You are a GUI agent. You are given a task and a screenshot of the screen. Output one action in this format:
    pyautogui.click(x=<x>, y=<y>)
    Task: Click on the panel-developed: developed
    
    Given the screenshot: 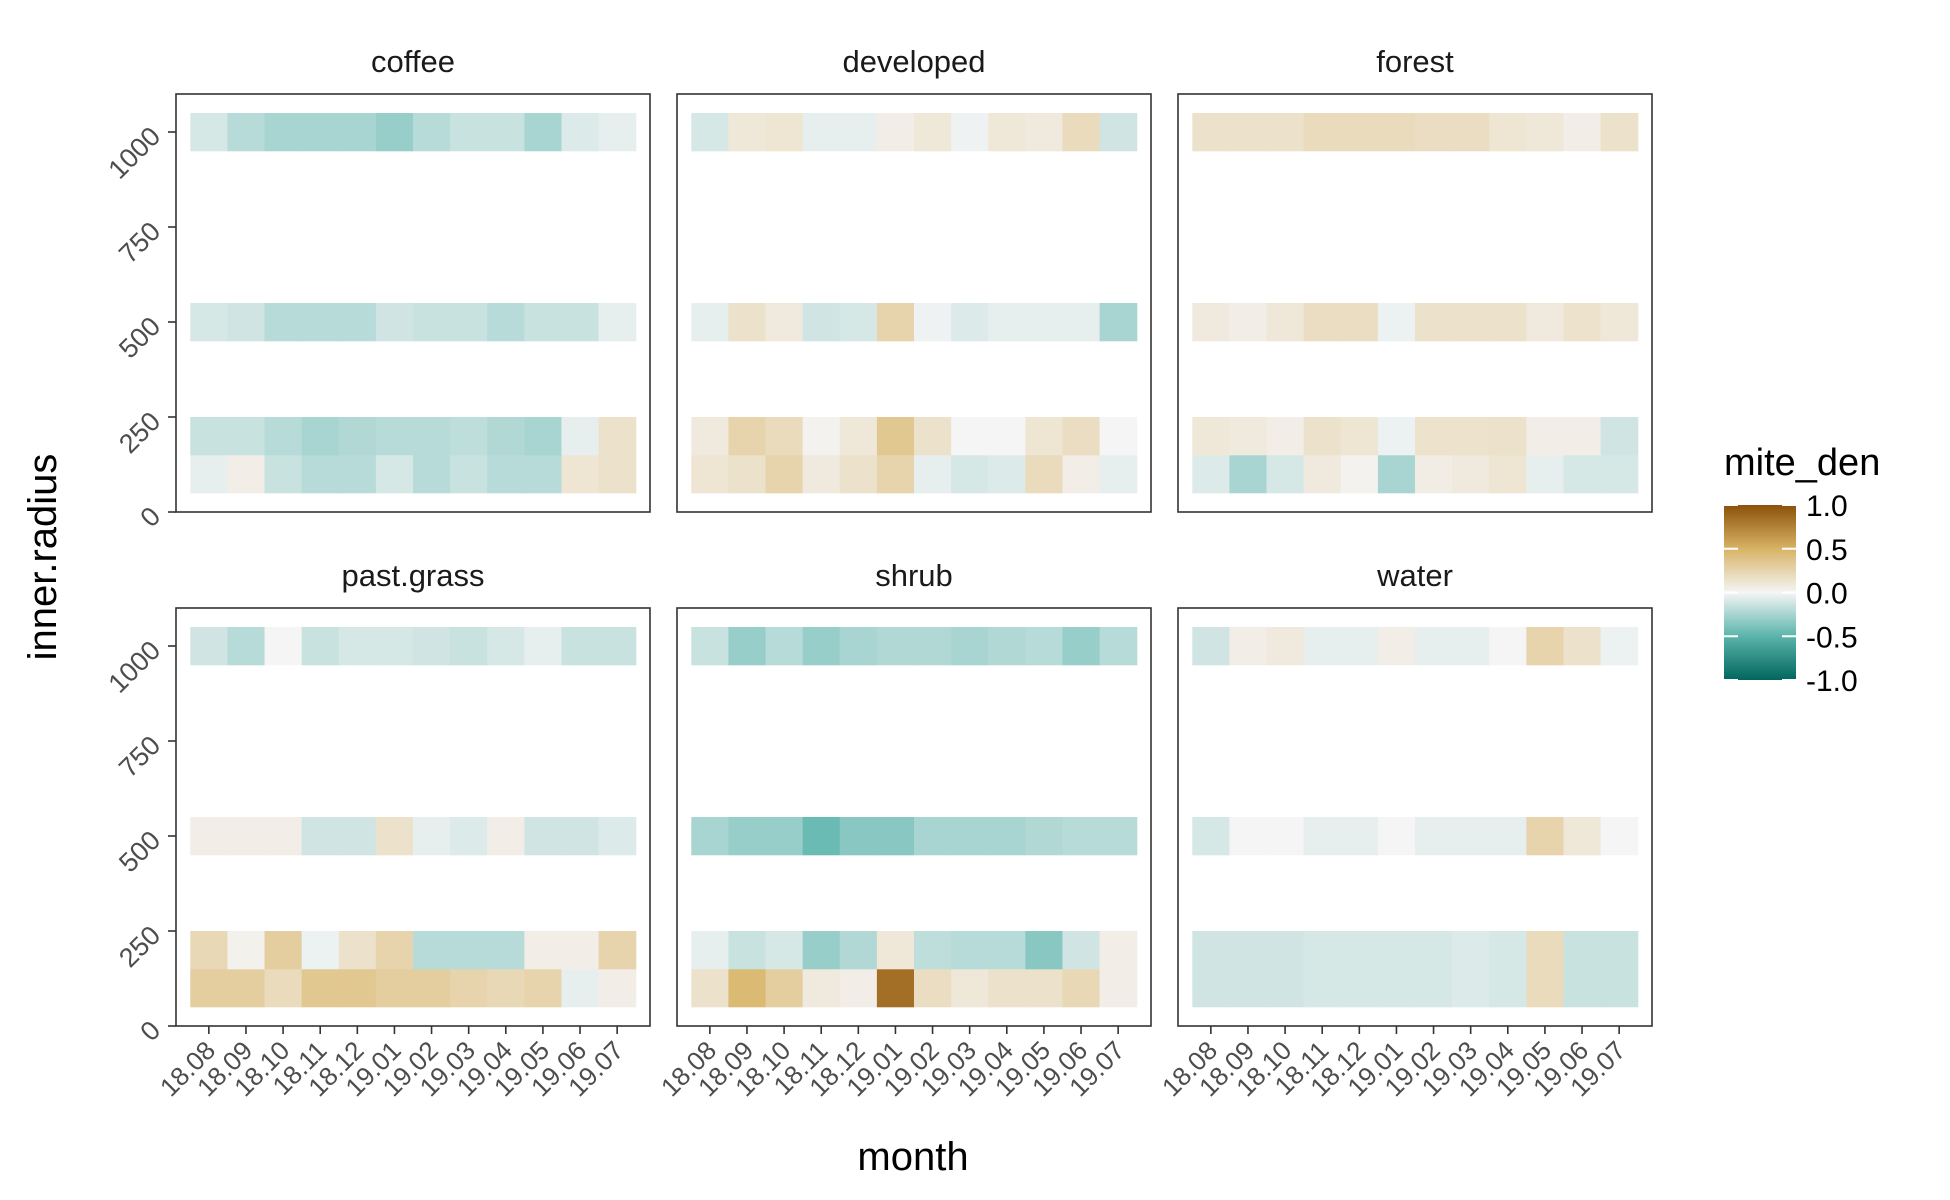 What is the action you would take?
    pyautogui.click(x=914, y=278)
    